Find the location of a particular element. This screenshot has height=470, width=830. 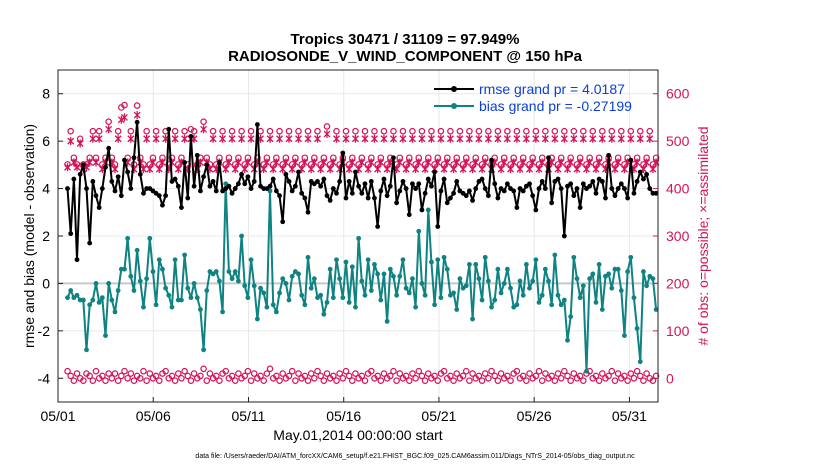

x-tick-label-1: 05/06 is located at coordinates (153, 416).